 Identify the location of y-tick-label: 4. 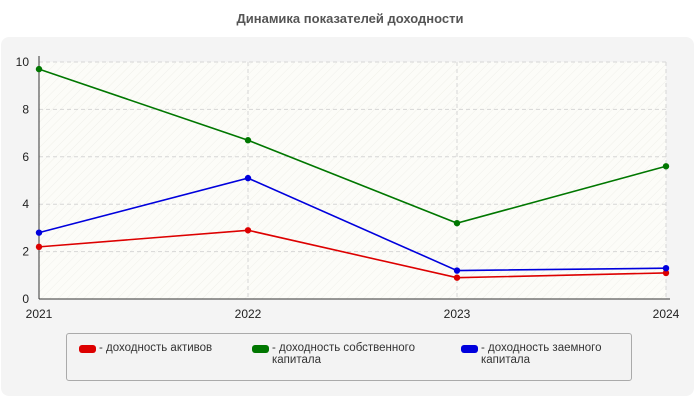
(25, 204).